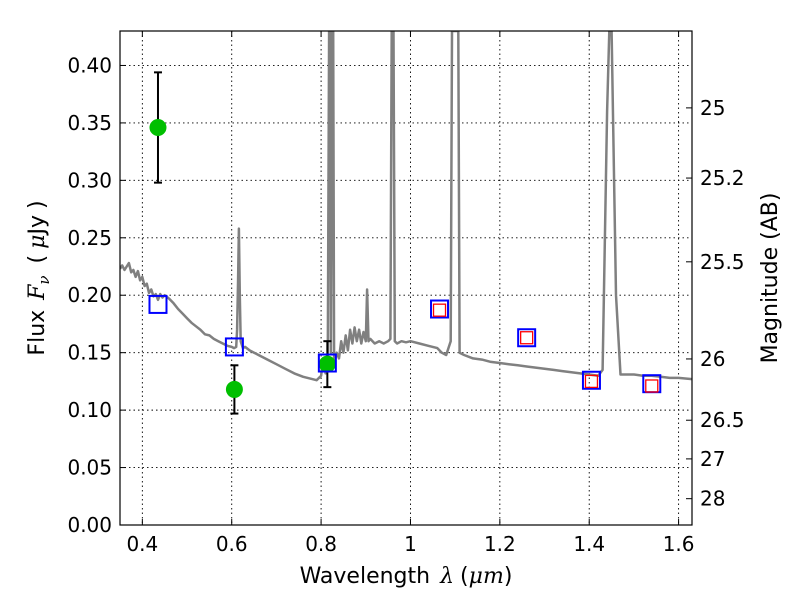  Describe the element at coordinates (89, 468) in the screenshot. I see `y-tick-label: 0.05` at that location.